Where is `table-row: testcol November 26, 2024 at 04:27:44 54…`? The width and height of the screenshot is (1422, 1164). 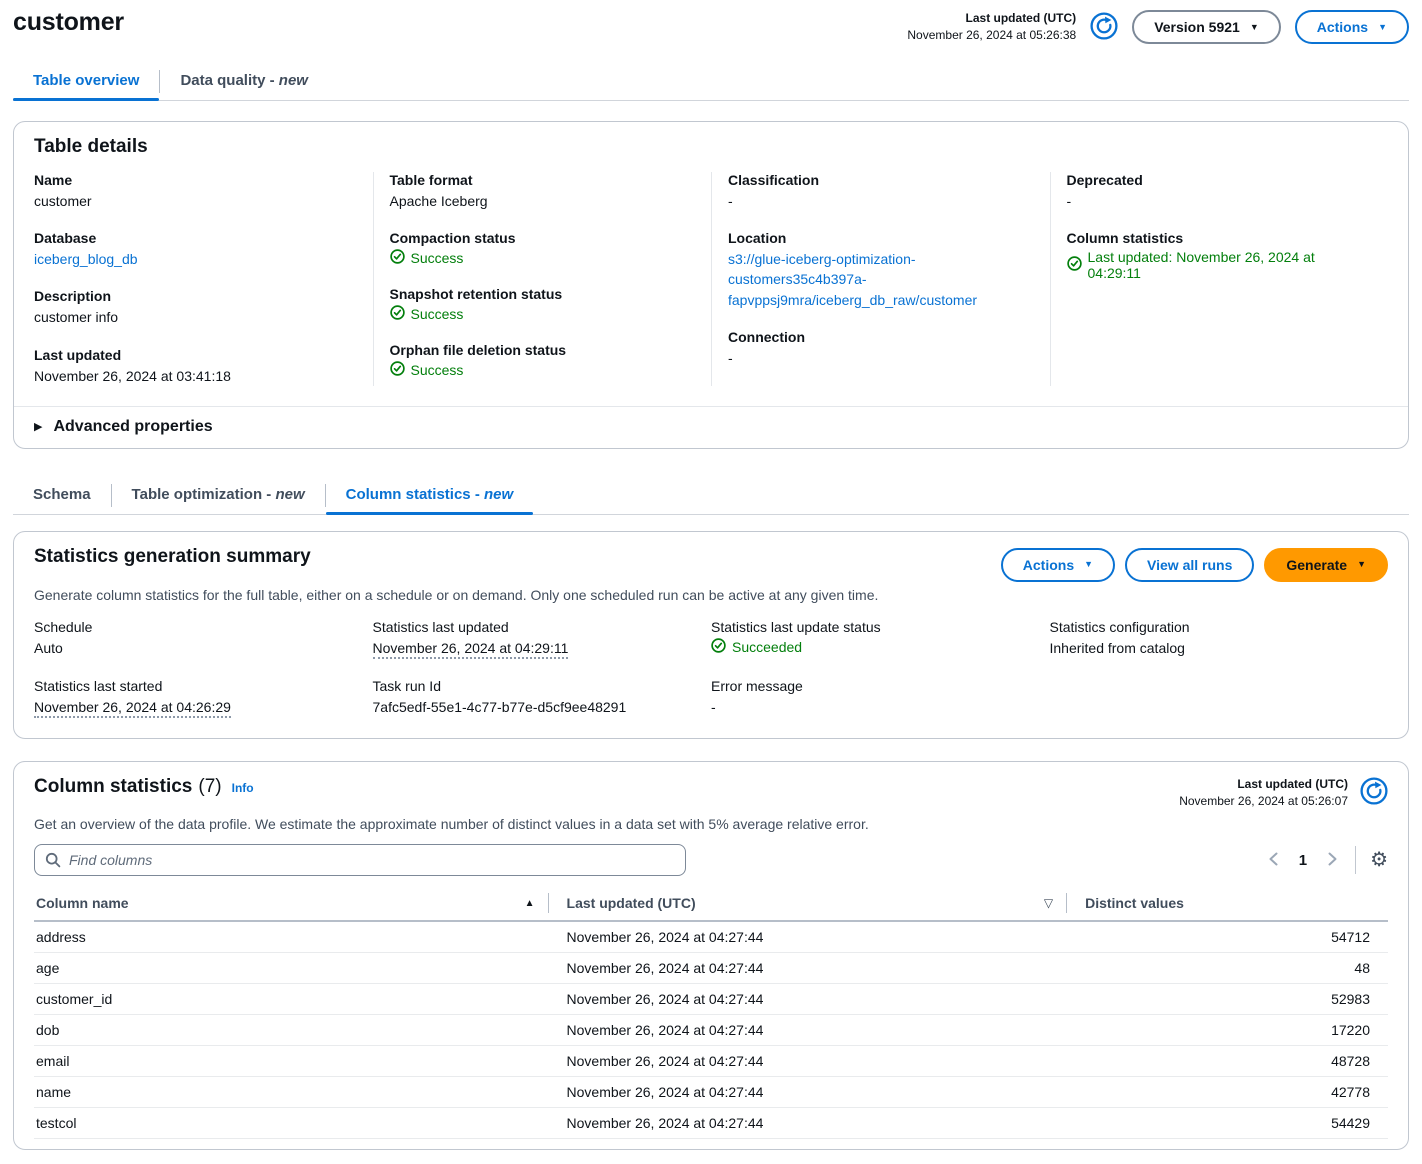 table-row: testcol November 26, 2024 at 04:27:44 54… is located at coordinates (711, 1123).